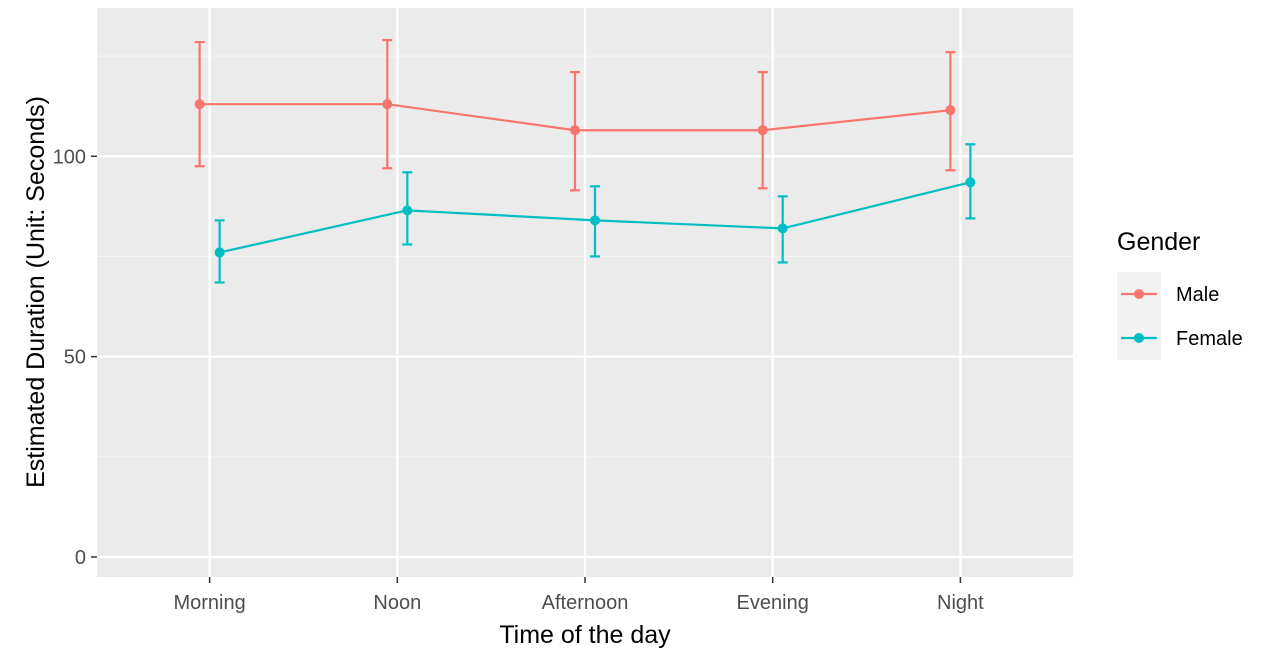  Describe the element at coordinates (36, 292) in the screenshot. I see `y-axis-title: Estimated Duration (Unit: Seconds)` at that location.